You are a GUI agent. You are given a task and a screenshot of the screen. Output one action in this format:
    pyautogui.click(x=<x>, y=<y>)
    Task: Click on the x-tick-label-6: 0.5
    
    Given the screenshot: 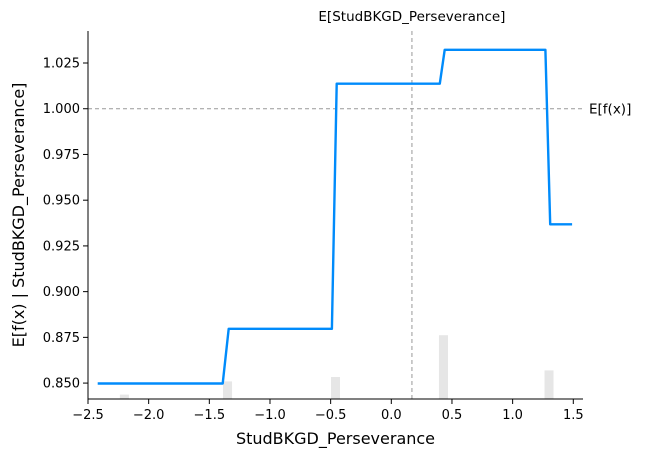 What is the action you would take?
    pyautogui.click(x=452, y=415)
    